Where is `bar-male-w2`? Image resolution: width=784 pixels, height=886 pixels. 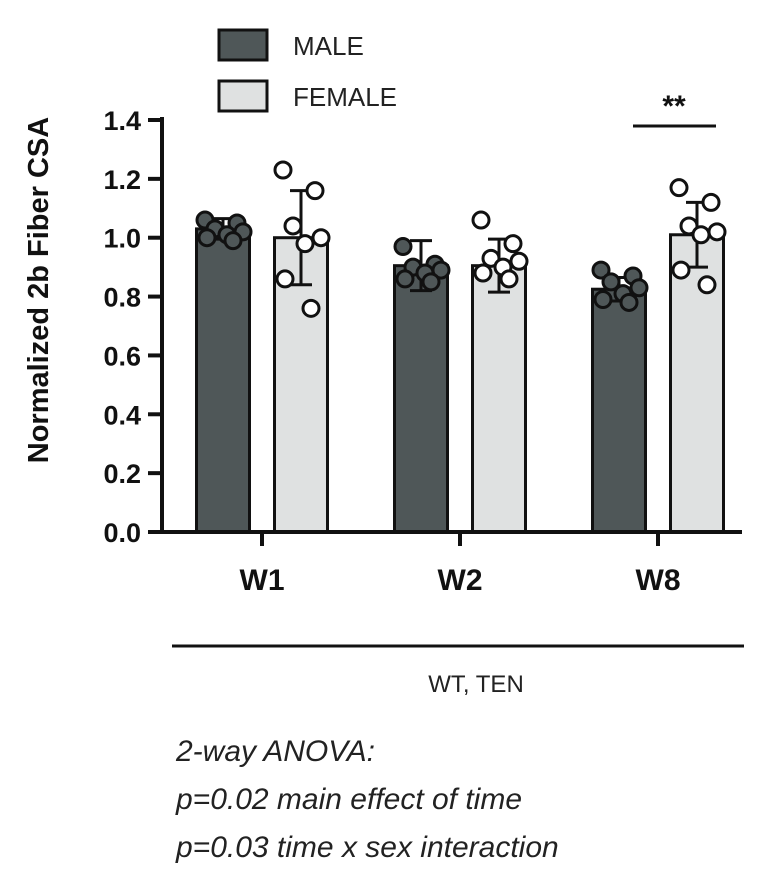
bar-male-w2 is located at coordinates (421, 399).